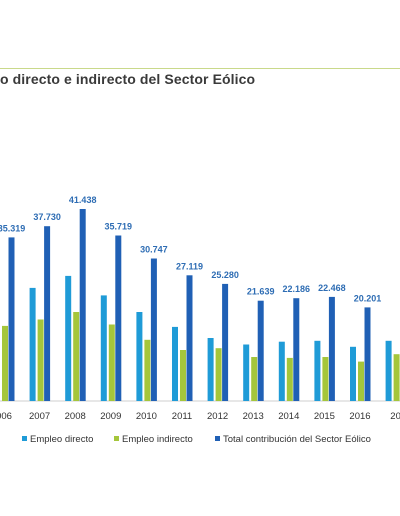  What do you see at coordinates (260, 350) in the screenshot?
I see `bar-total-contribuci-n-del-sector-e-lico-2013` at bounding box center [260, 350].